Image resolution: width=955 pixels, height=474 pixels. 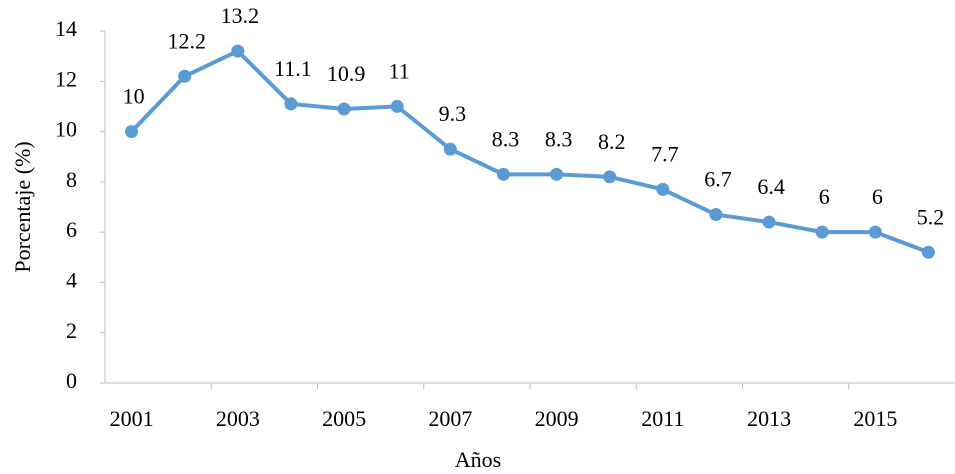 I want to click on data-label: 6.7, so click(x=718, y=179).